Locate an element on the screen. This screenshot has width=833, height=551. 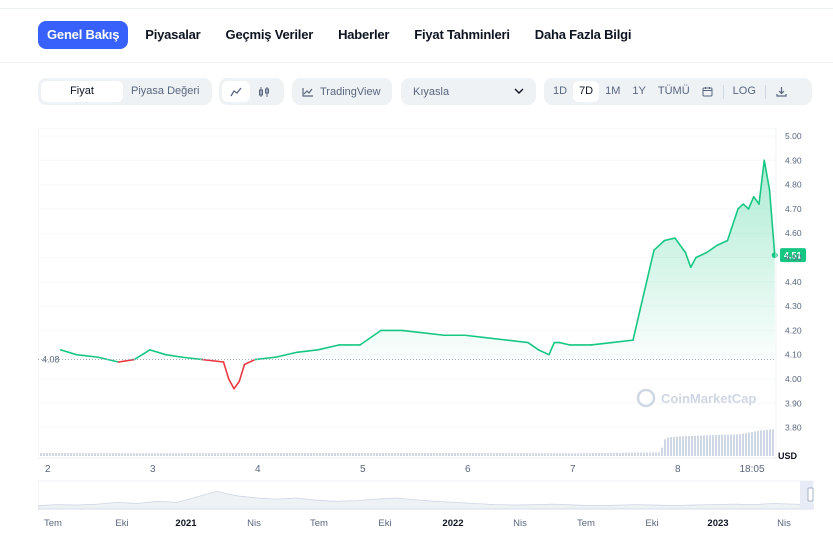
tab-historical-data: Geçmiş Veriler is located at coordinates (269, 34).